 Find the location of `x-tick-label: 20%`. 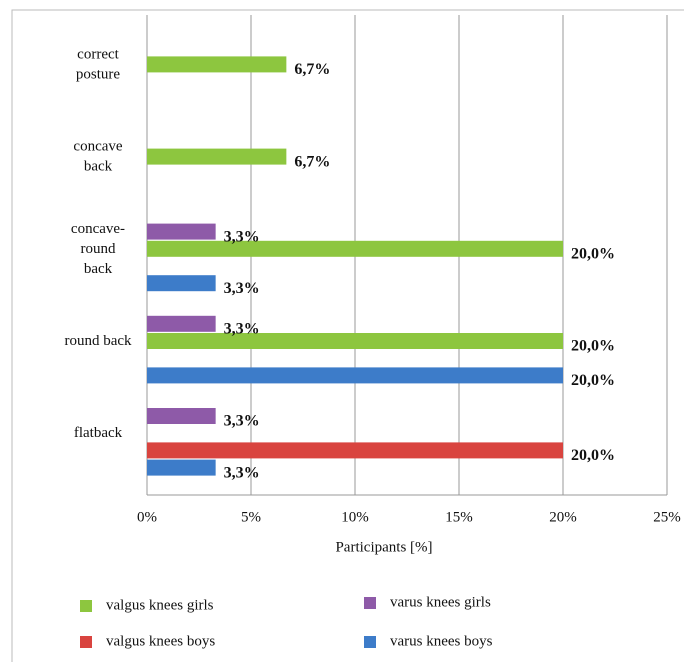

x-tick-label: 20% is located at coordinates (563, 517).